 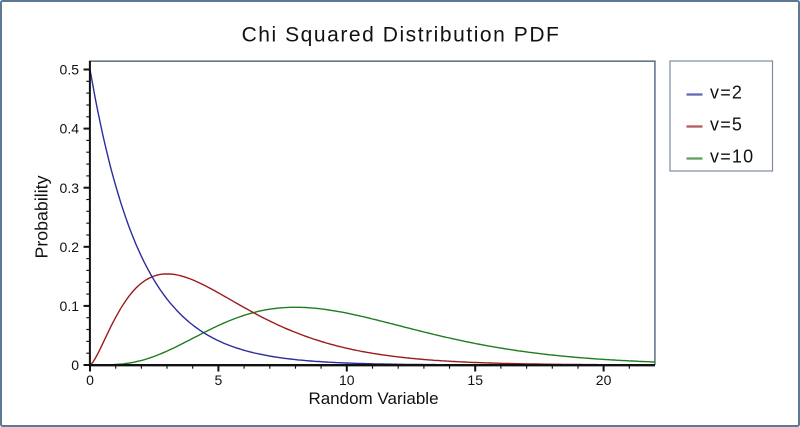 I want to click on svg-text: v=5, so click(x=726, y=125).